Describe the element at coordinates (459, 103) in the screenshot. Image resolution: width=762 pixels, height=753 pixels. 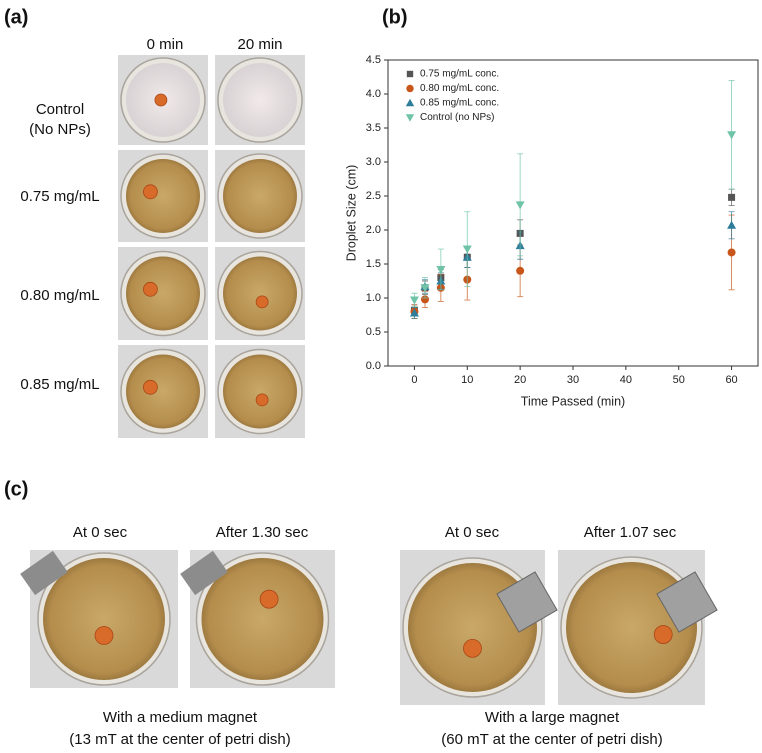
I see `legend-label: 0.85 mg/mL conc.` at that location.